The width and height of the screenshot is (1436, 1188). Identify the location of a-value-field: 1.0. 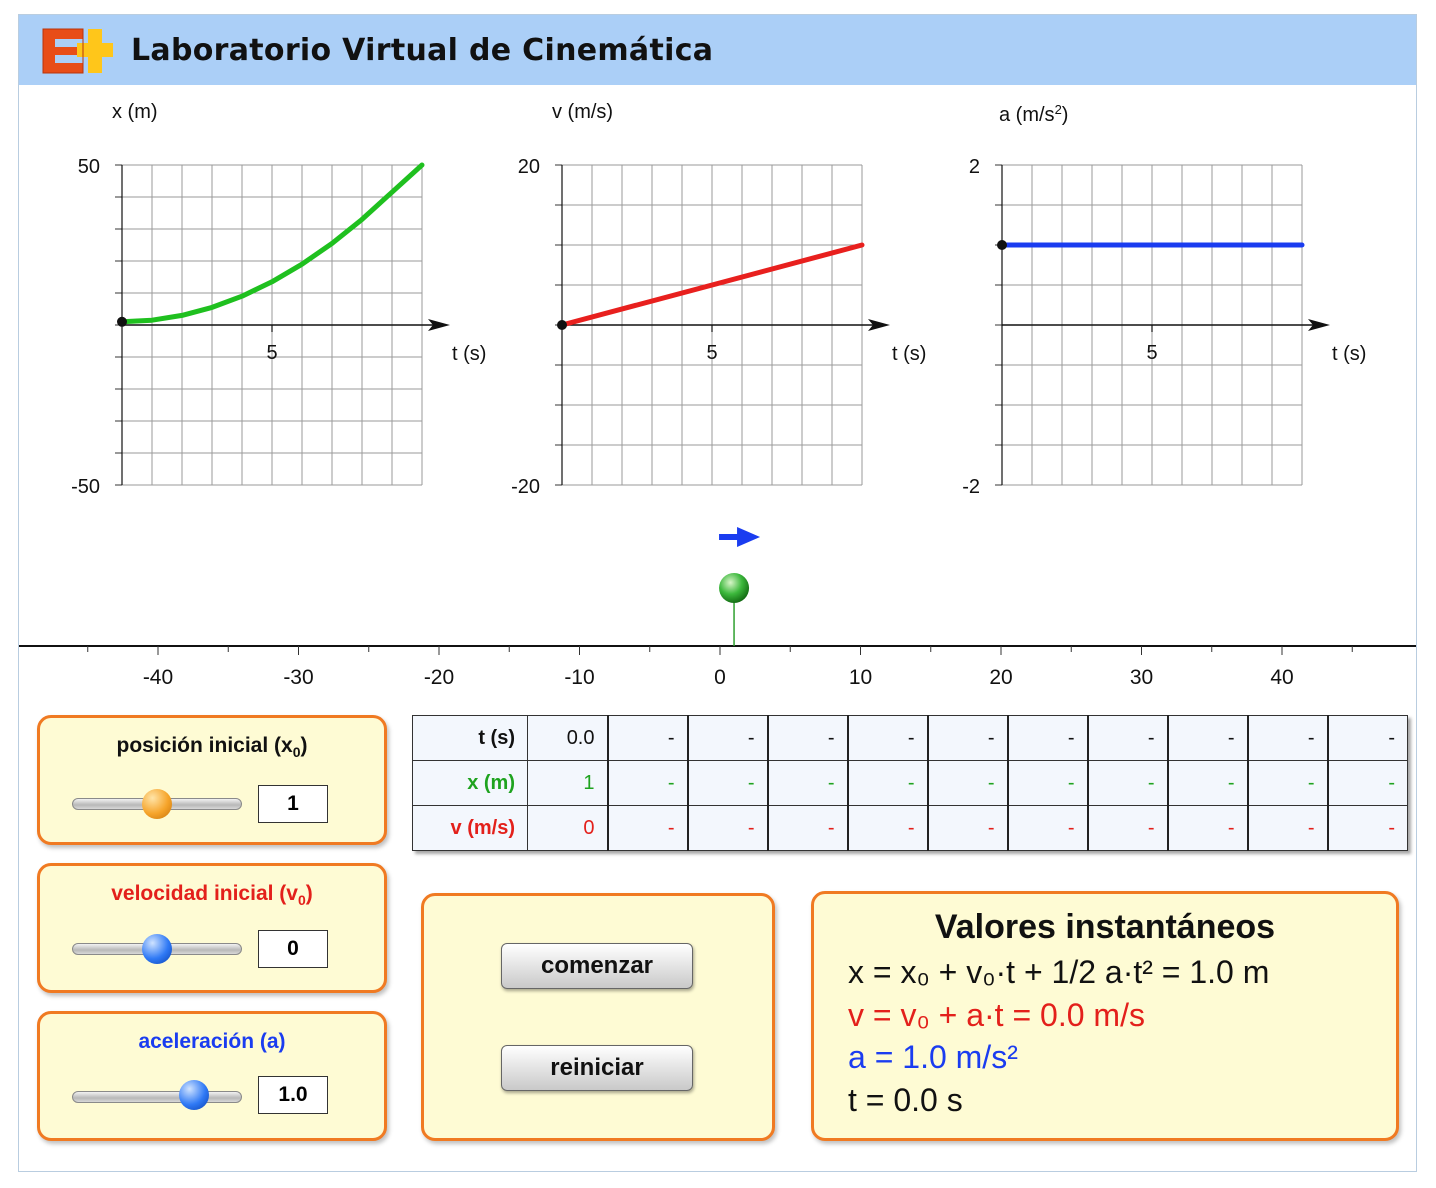
(293, 1095).